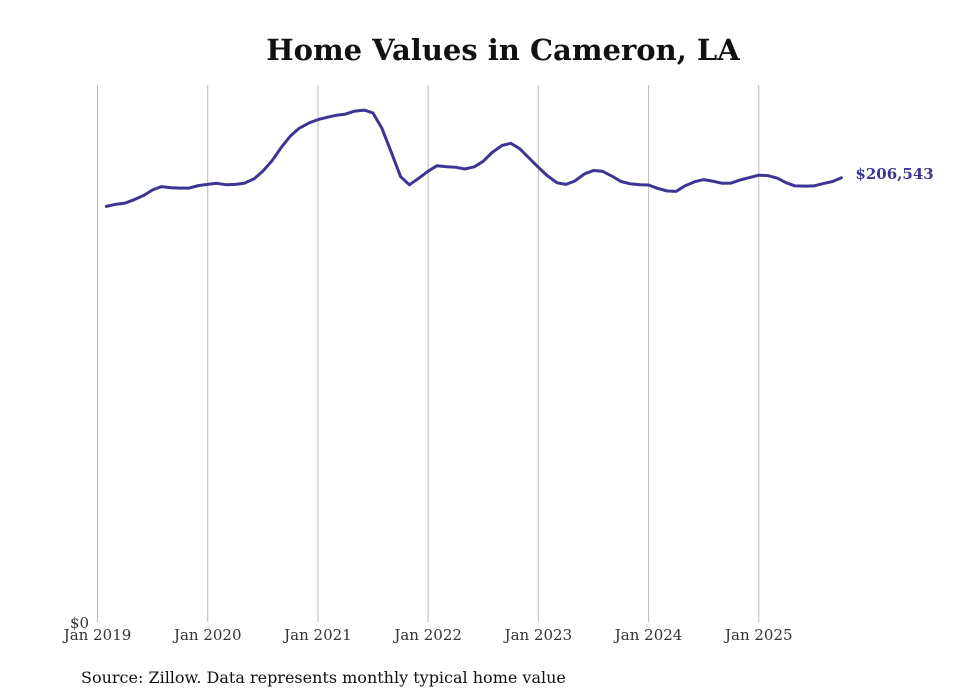 The width and height of the screenshot is (980, 699). What do you see at coordinates (503, 50) in the screenshot?
I see `chart-title: Home Values in Cameron, LA` at bounding box center [503, 50].